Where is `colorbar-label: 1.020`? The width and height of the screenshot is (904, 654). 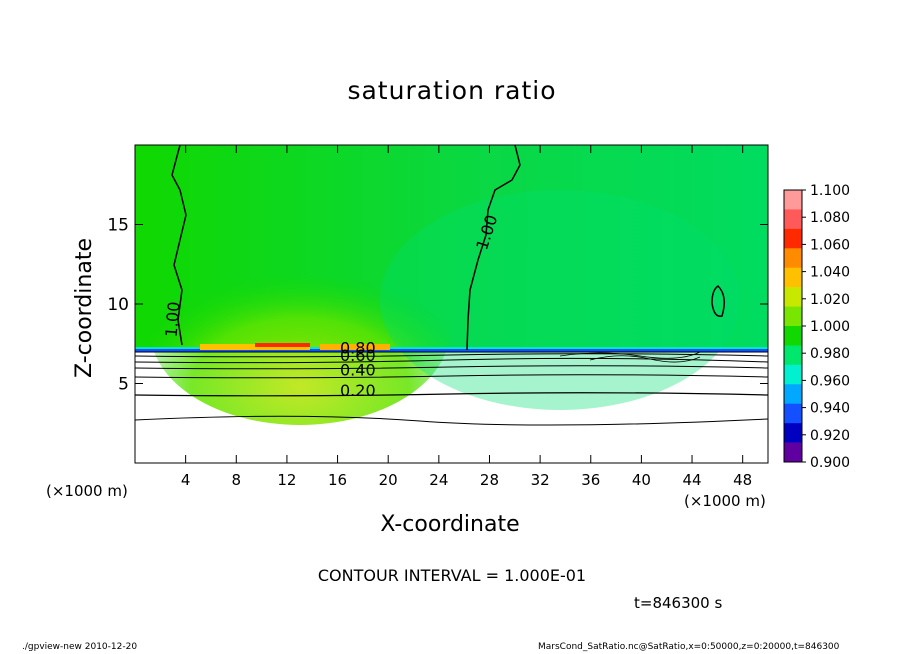
colorbar-label: 1.020 is located at coordinates (830, 300).